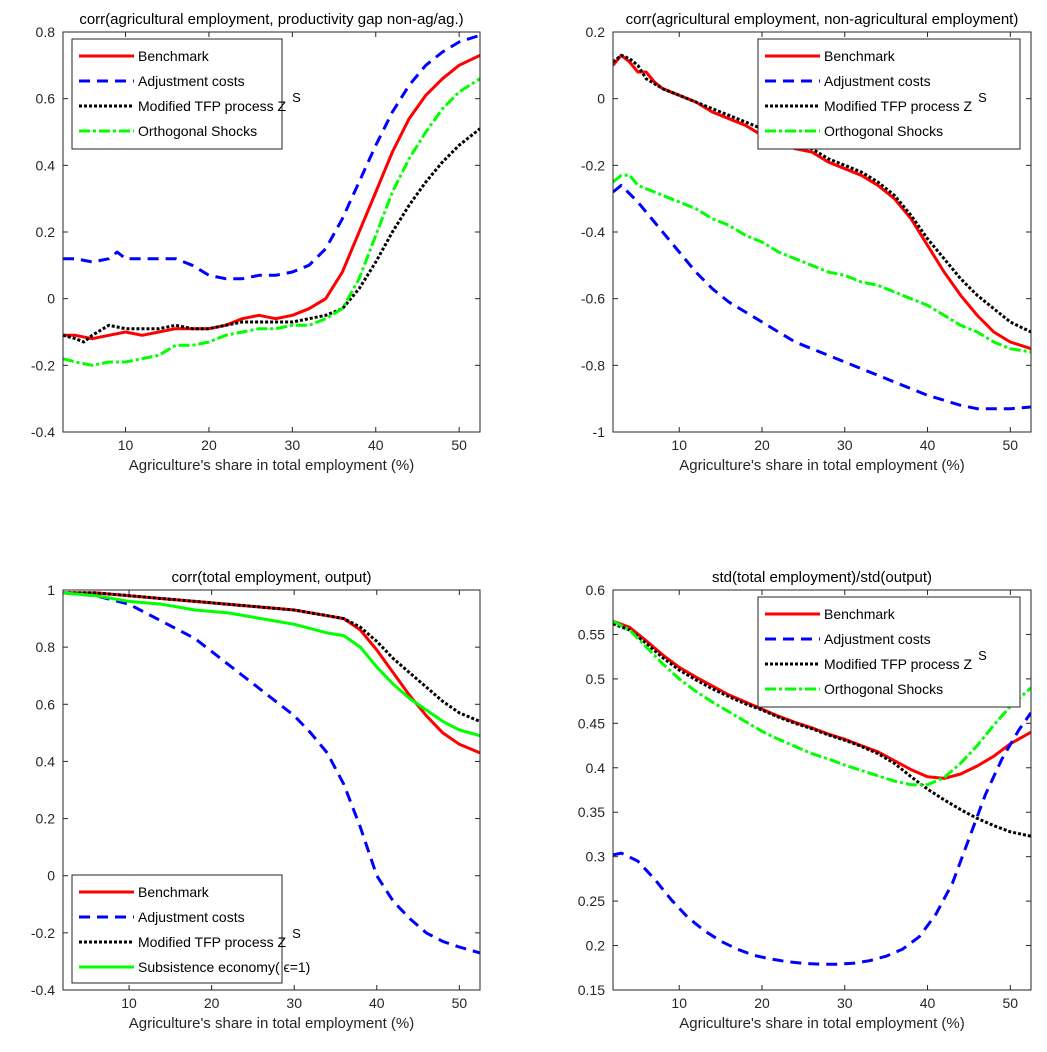 This screenshot has height=1052, width=1047. What do you see at coordinates (822, 577) in the screenshot?
I see `chart-title: std(total employment)/std(output)` at bounding box center [822, 577].